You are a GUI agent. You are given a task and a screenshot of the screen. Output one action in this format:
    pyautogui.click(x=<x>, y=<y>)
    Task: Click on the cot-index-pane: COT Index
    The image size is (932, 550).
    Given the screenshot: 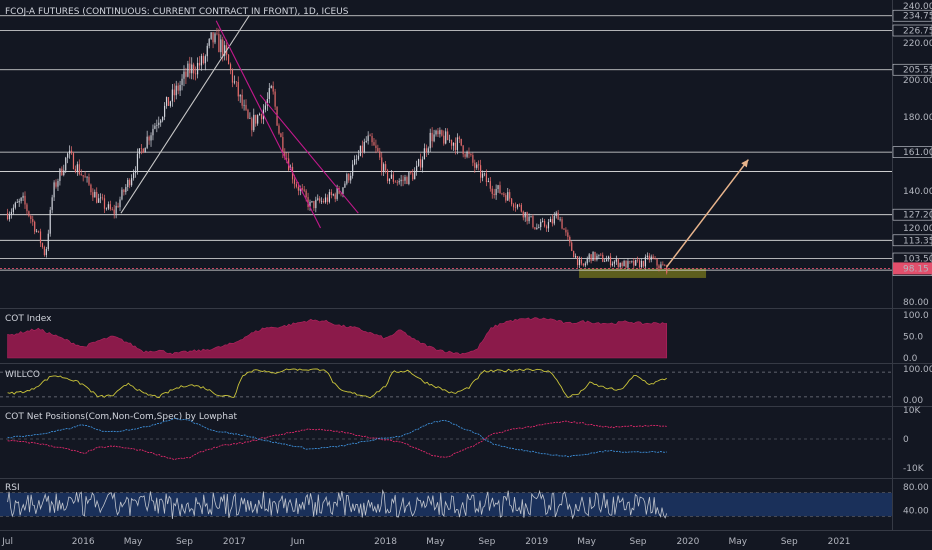 What is the action you would take?
    pyautogui.click(x=336, y=336)
    